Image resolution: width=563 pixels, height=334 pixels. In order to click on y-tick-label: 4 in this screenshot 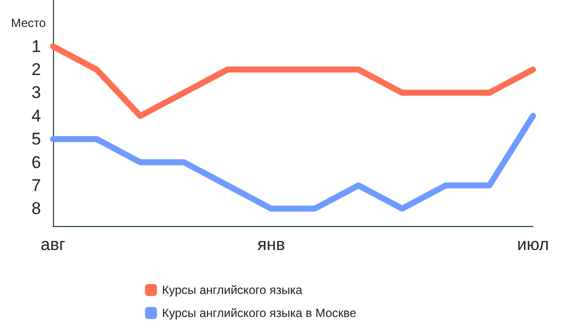, I will do `click(36, 116)`.